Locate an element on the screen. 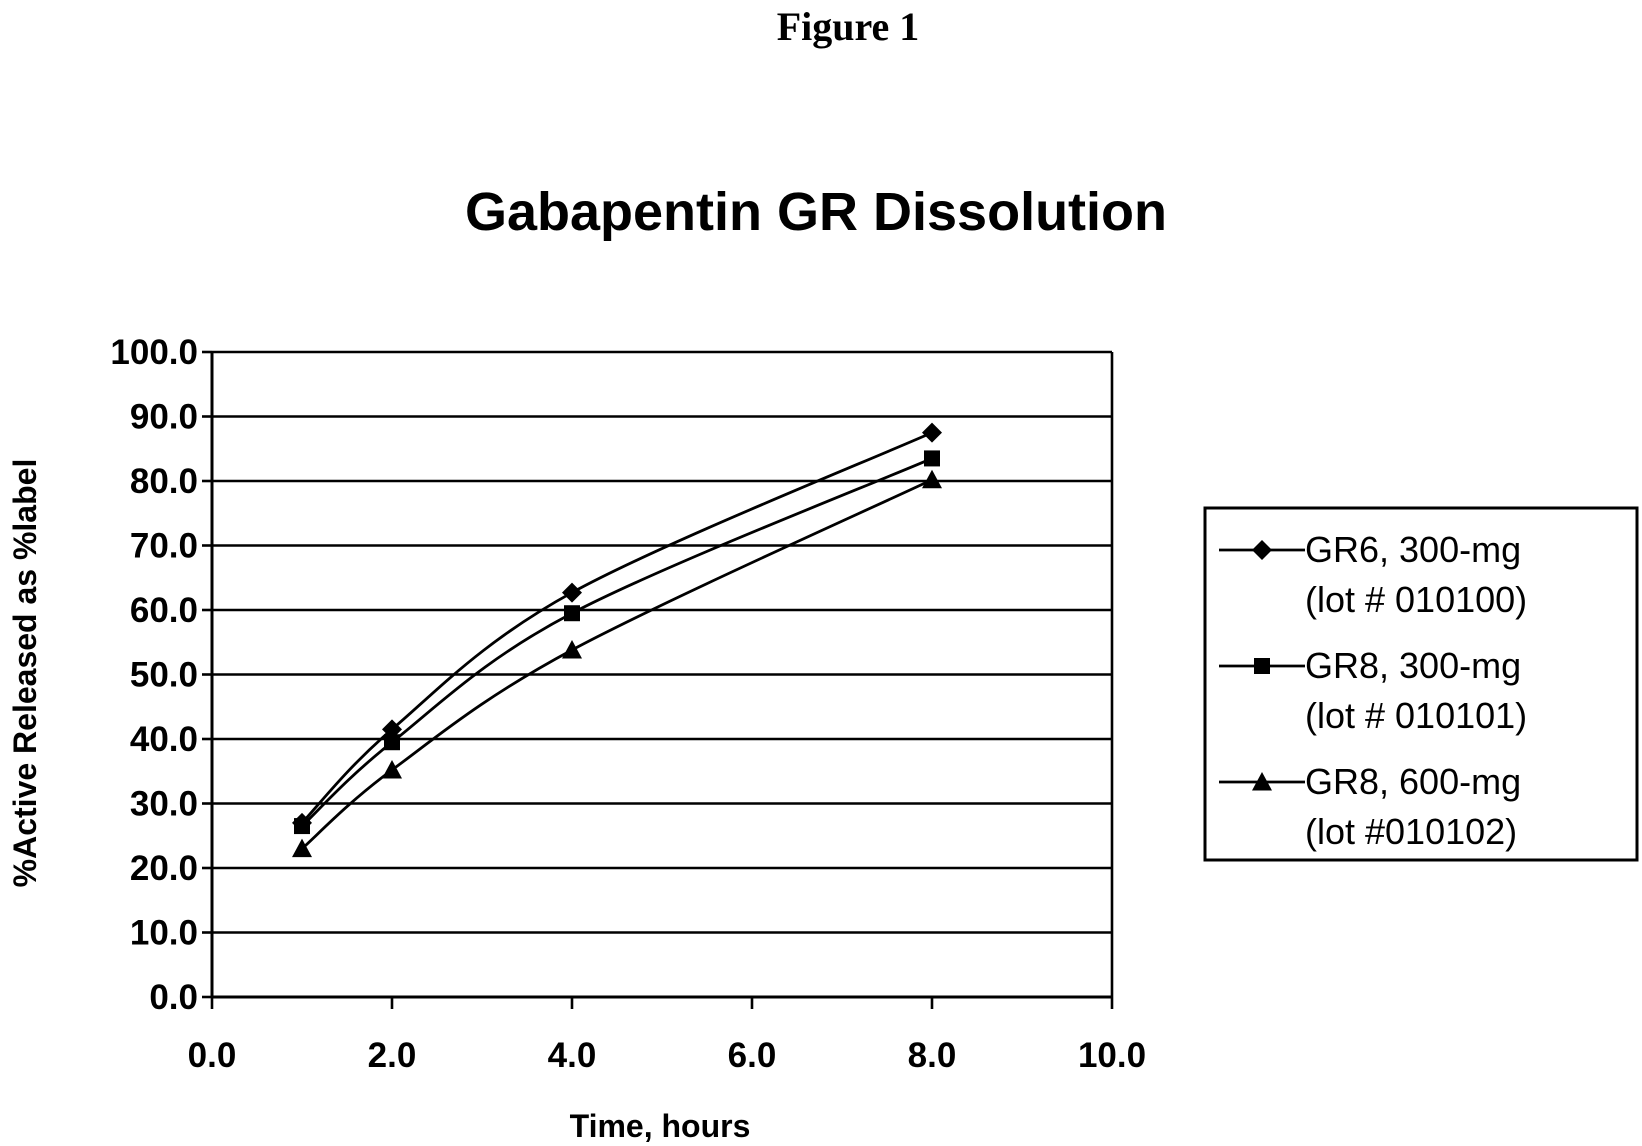 The height and width of the screenshot is (1146, 1642). y-tick-label: 90.0 is located at coordinates (164, 417).